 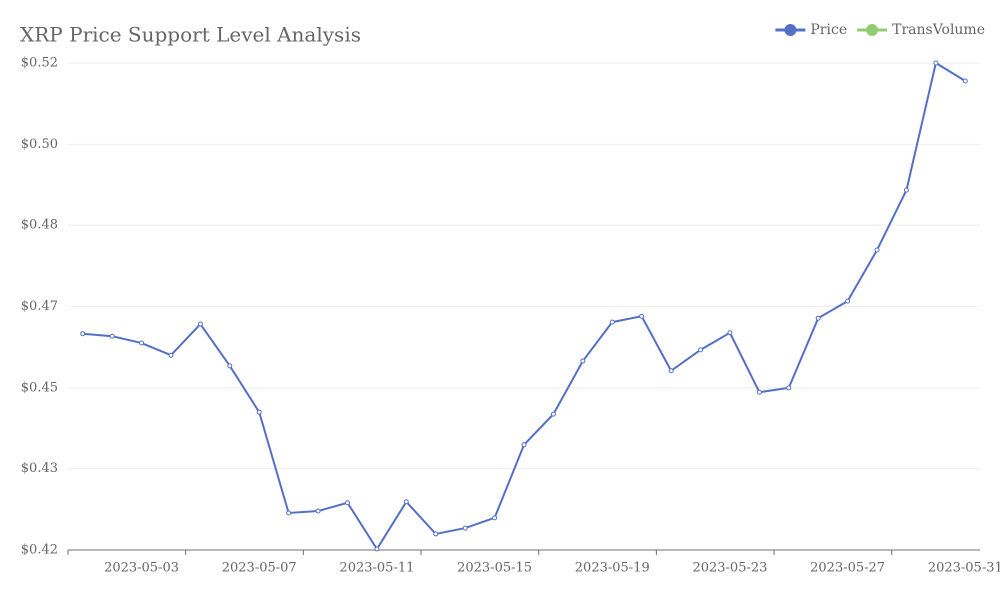 I want to click on y-tick-label: $0.47, so click(x=39, y=306).